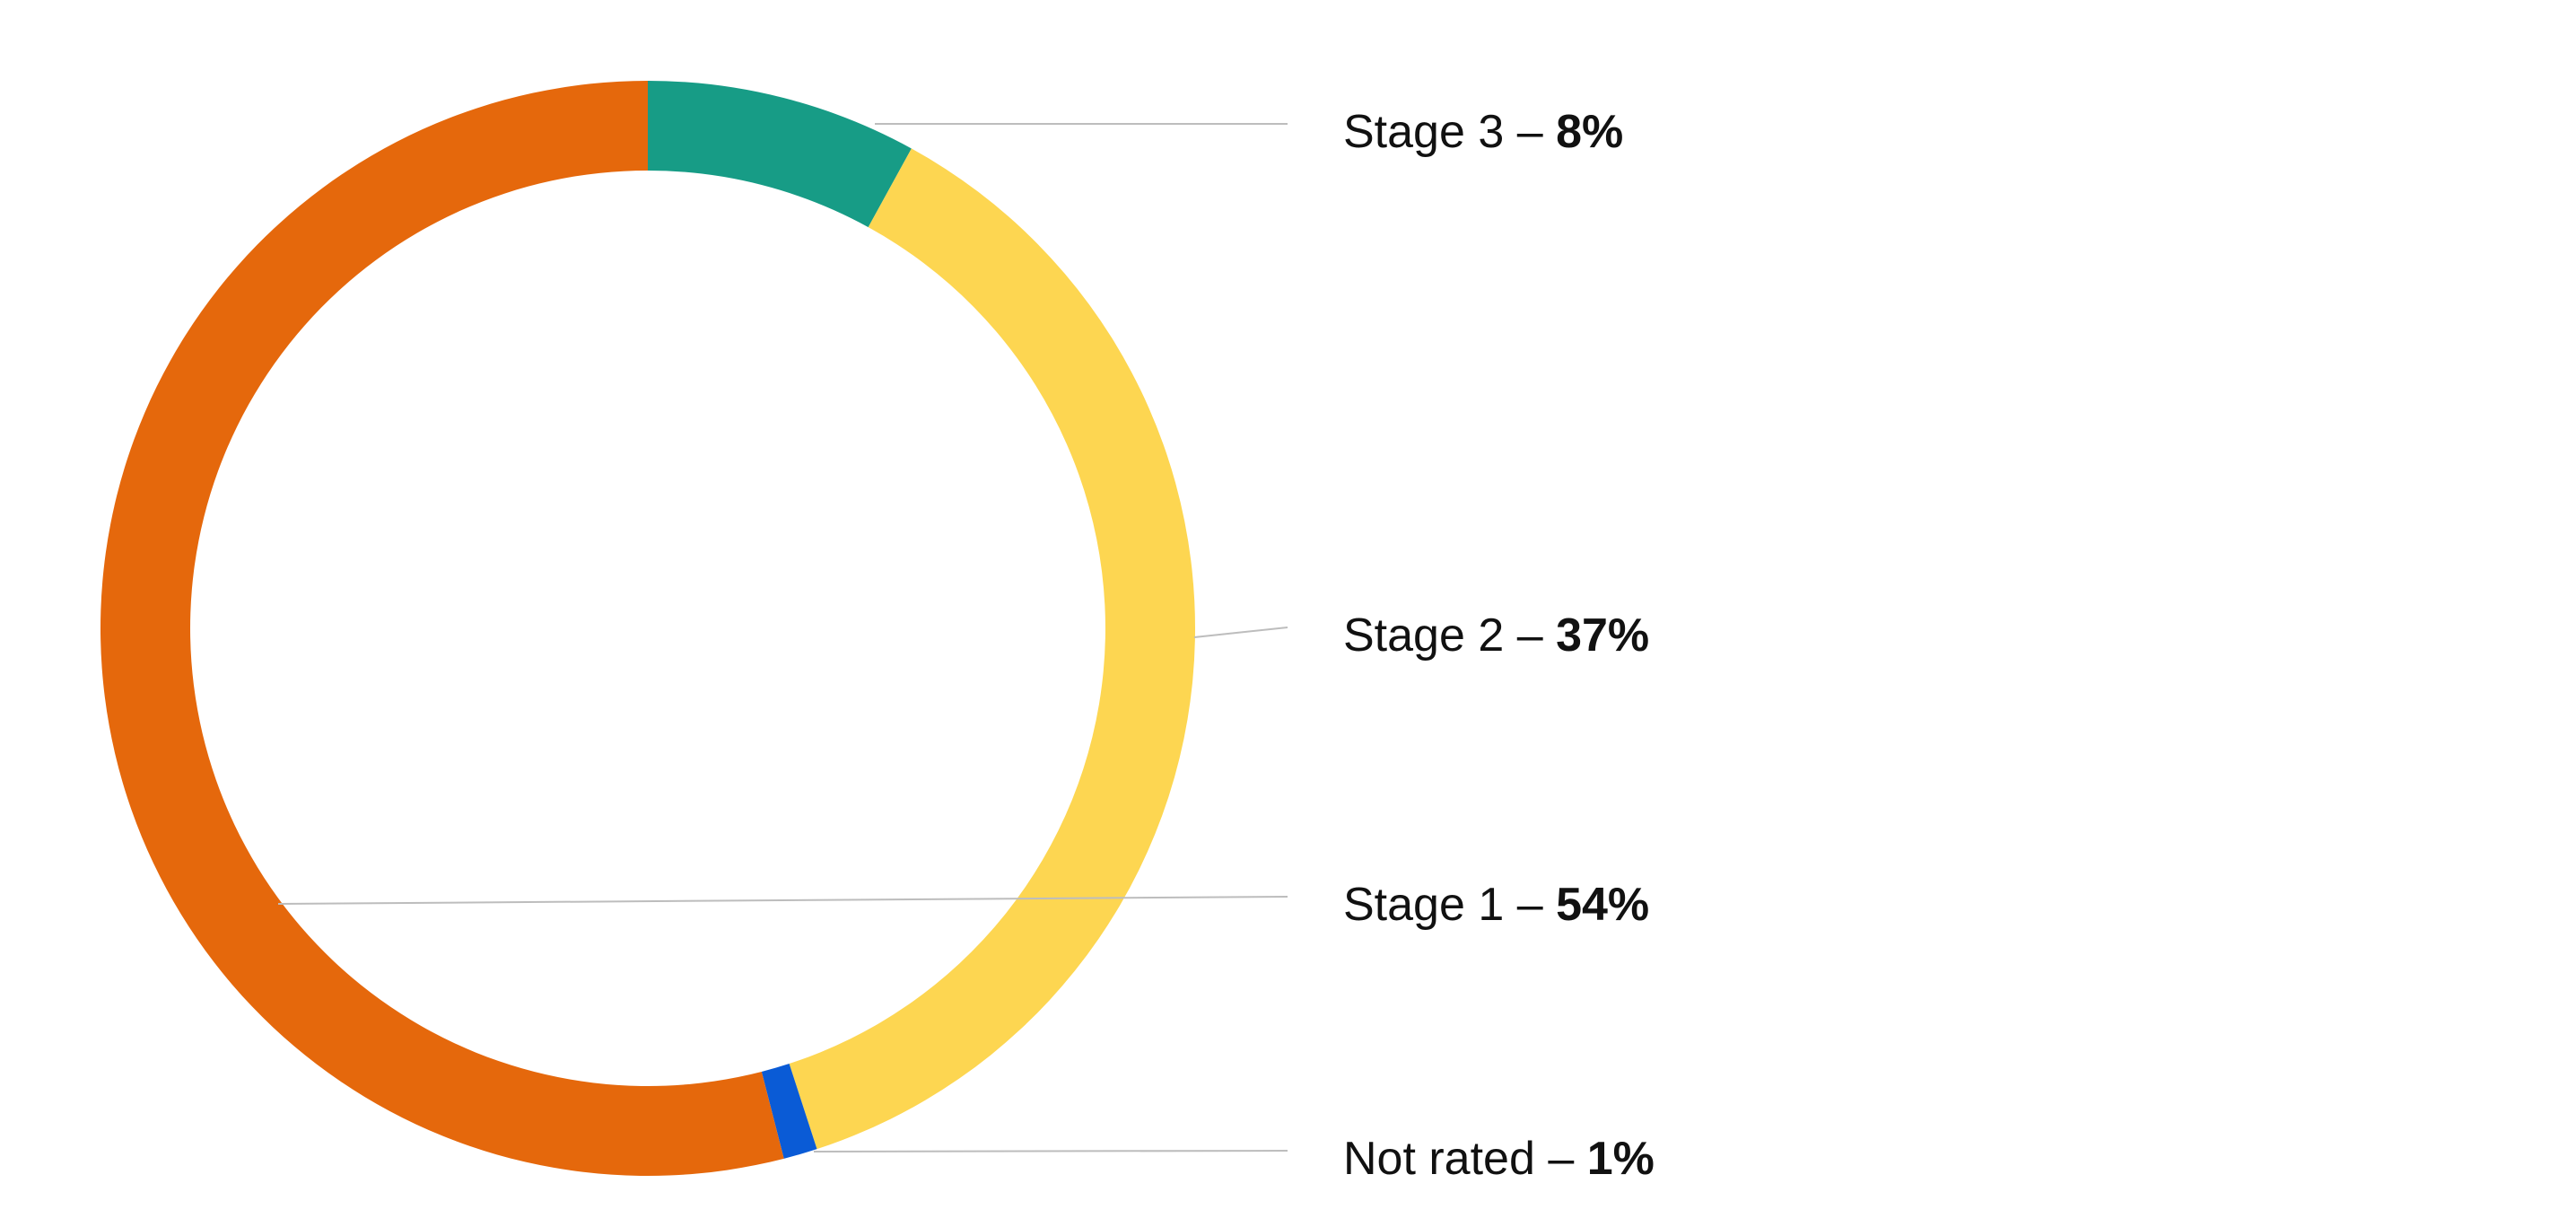 The width and height of the screenshot is (2576, 1227). What do you see at coordinates (1423, 132) in the screenshot?
I see `label-name-stage-3: Stage 3` at bounding box center [1423, 132].